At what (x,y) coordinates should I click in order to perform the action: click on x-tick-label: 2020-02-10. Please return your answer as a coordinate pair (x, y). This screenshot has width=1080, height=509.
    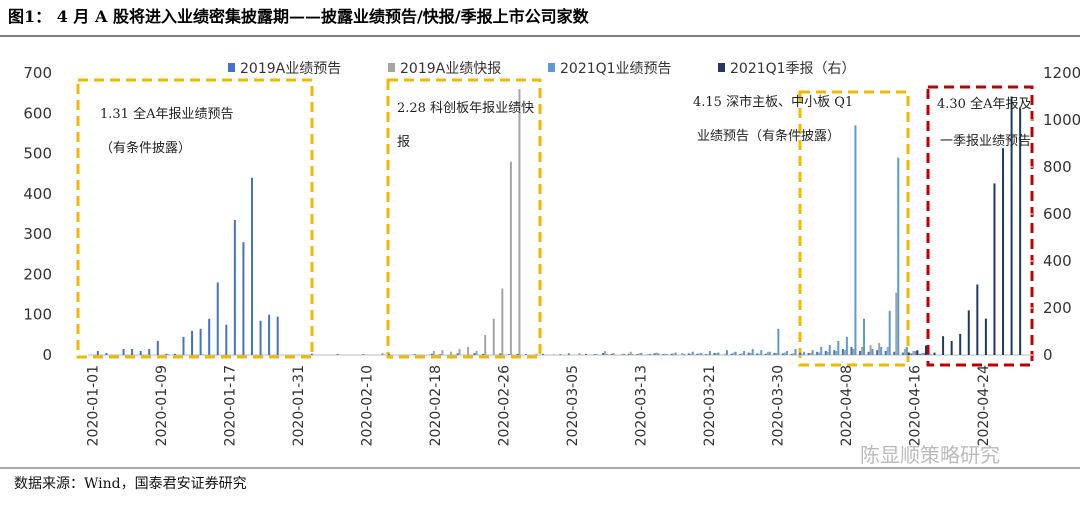
    Looking at the image, I should click on (367, 405).